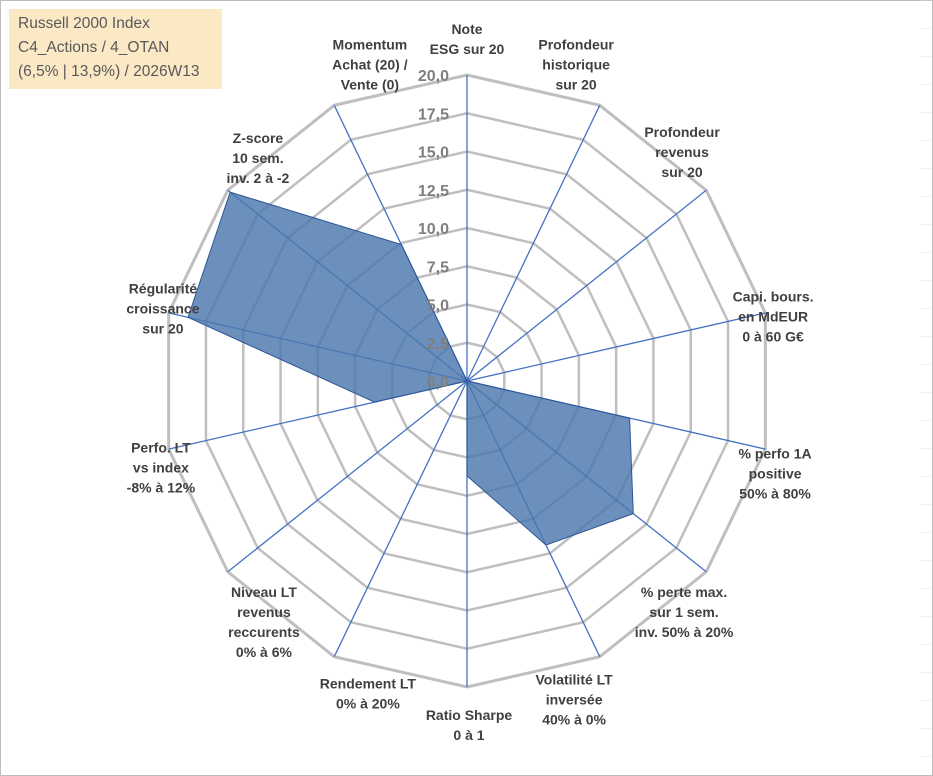  Describe the element at coordinates (467, 49) in the screenshot. I see `axis-label-line: ESG sur 20` at that location.